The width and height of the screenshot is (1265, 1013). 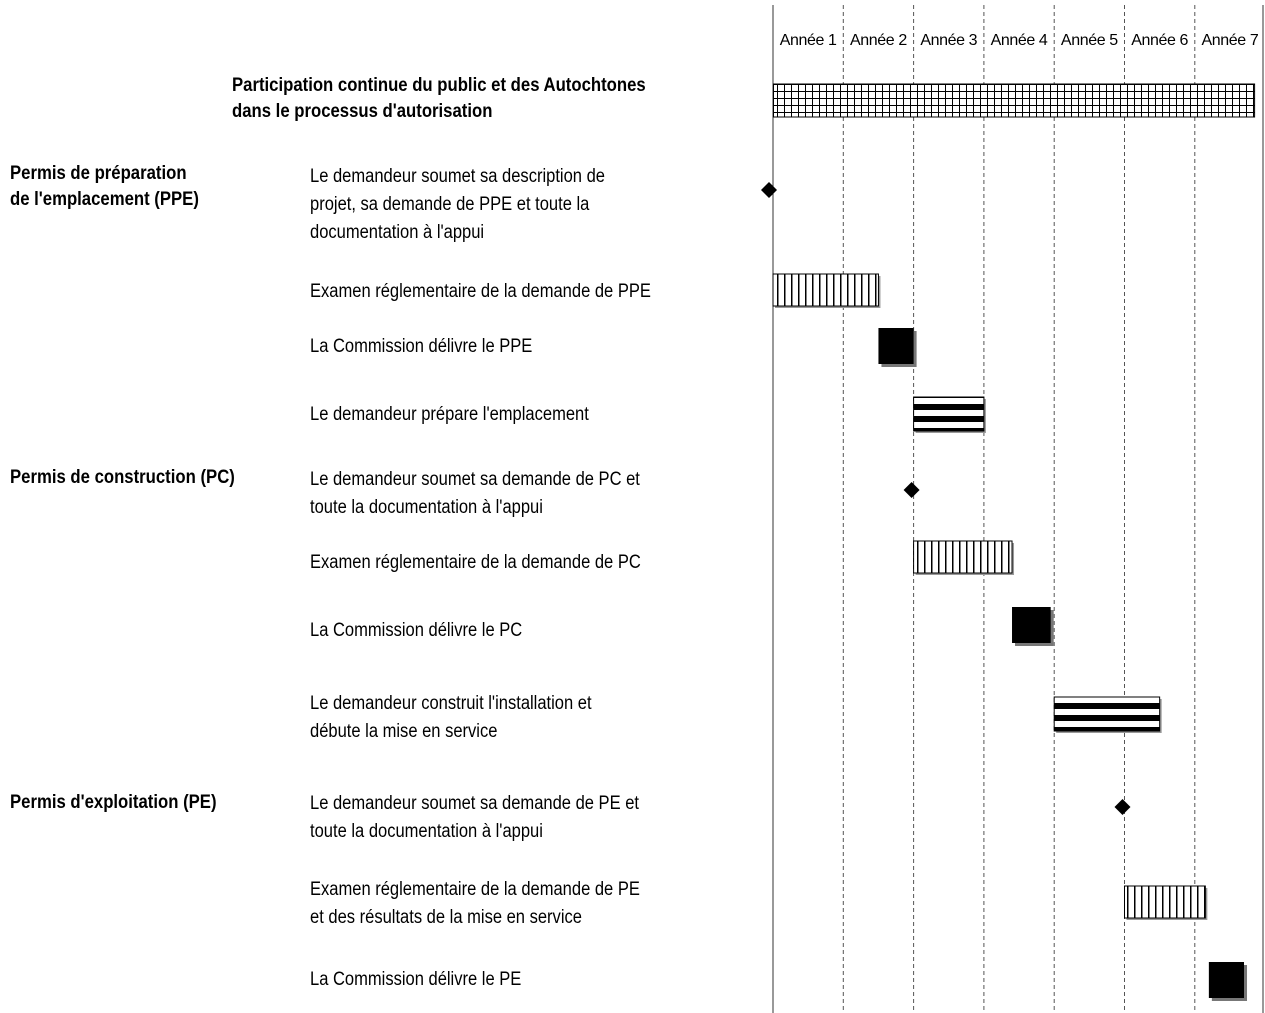 I want to click on task-label-pe-issued: La Commission délivre le PE, so click(x=514, y=980).